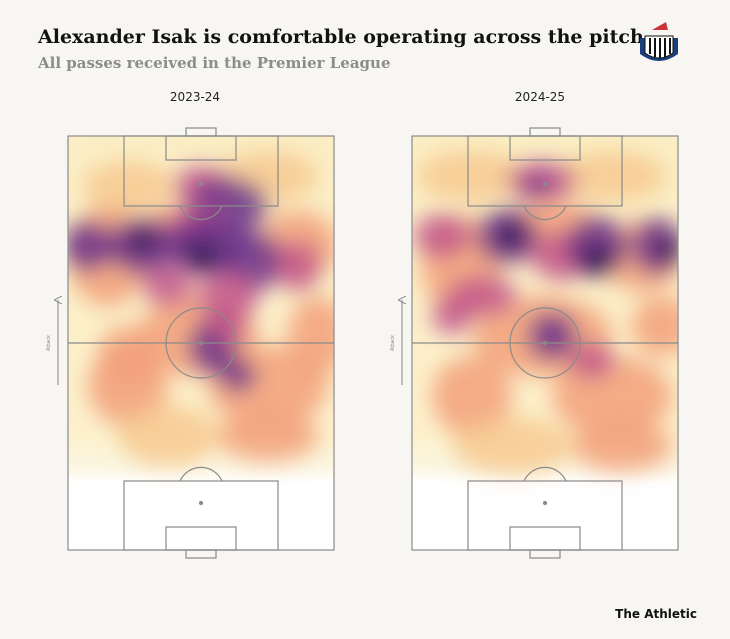 The image size is (730, 639). Describe the element at coordinates (656, 614) in the screenshot. I see `brand: The Athletic` at that location.